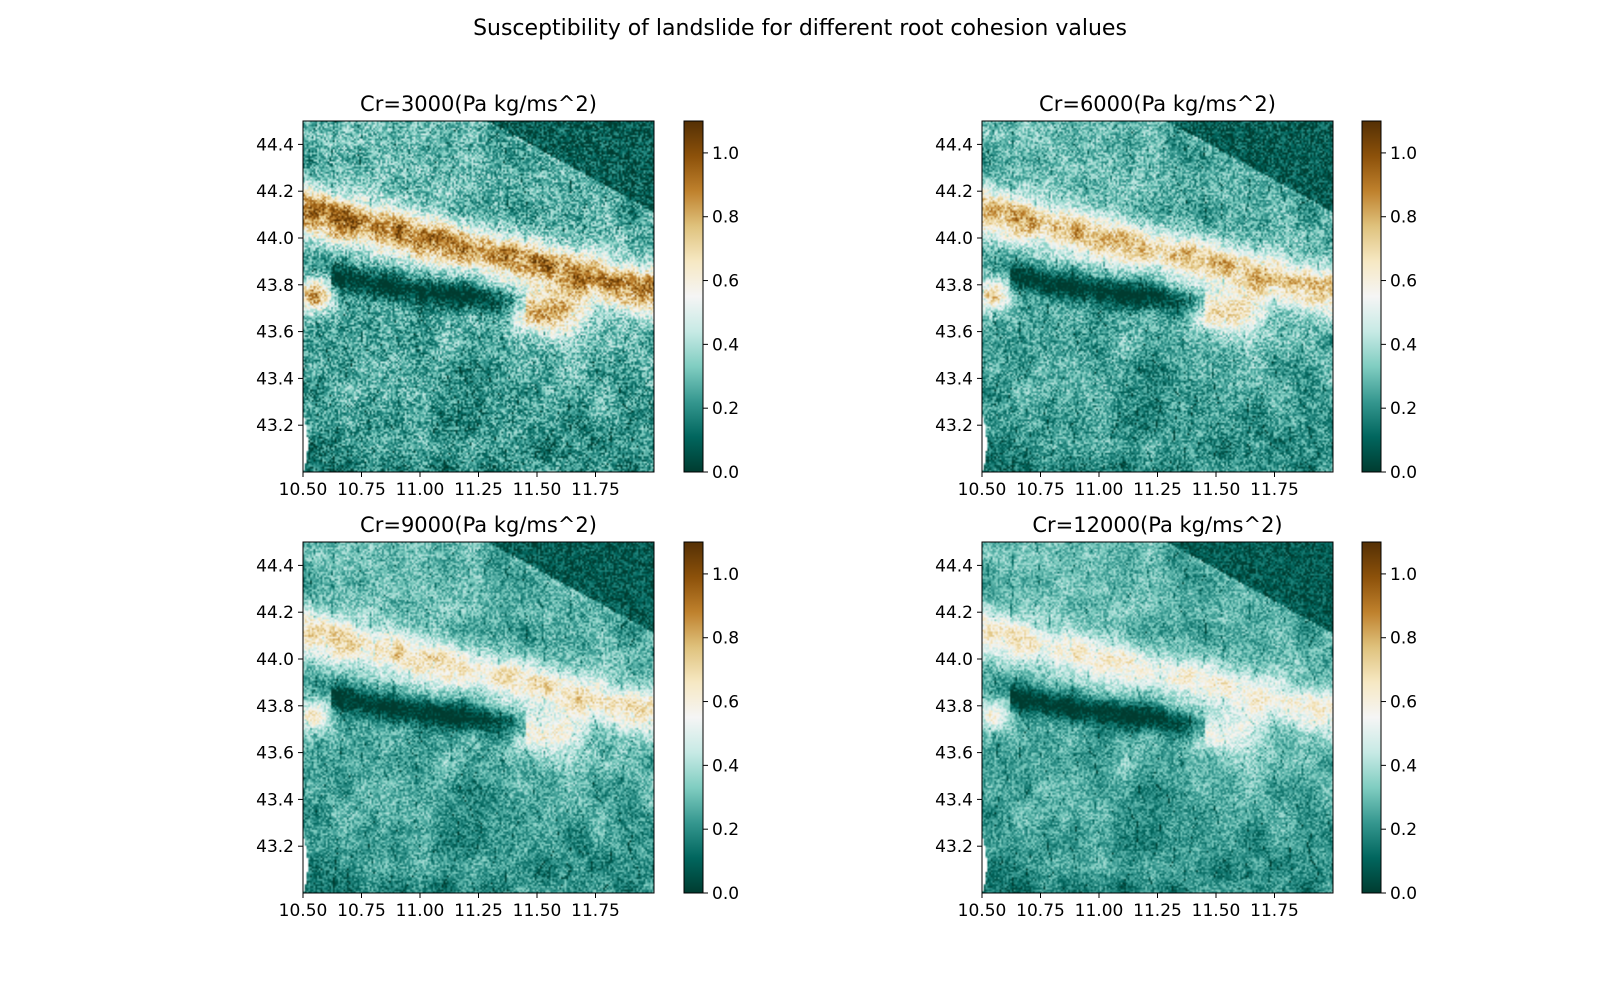 The height and width of the screenshot is (1000, 1600). What do you see at coordinates (478, 104) in the screenshot?
I see `subplot-title: Cr=3000(Pa kg/ms^2)` at bounding box center [478, 104].